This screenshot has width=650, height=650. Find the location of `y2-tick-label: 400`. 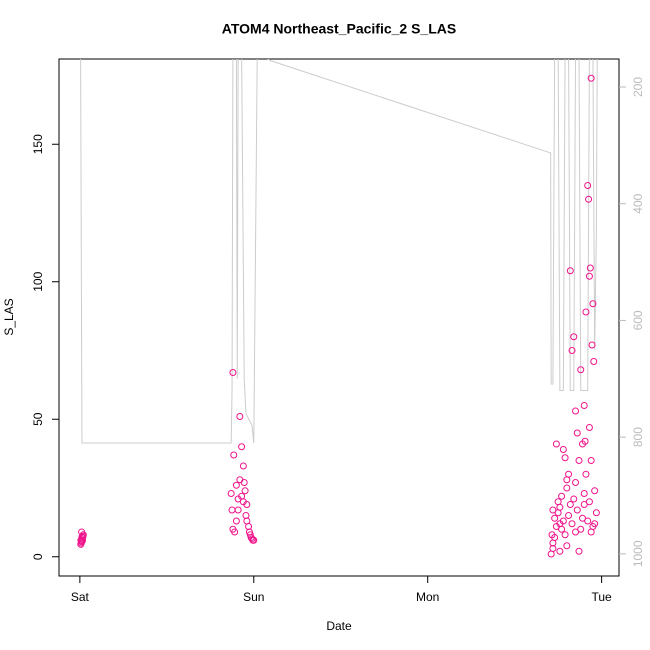

y2-tick-label: 400 is located at coordinates (638, 203).